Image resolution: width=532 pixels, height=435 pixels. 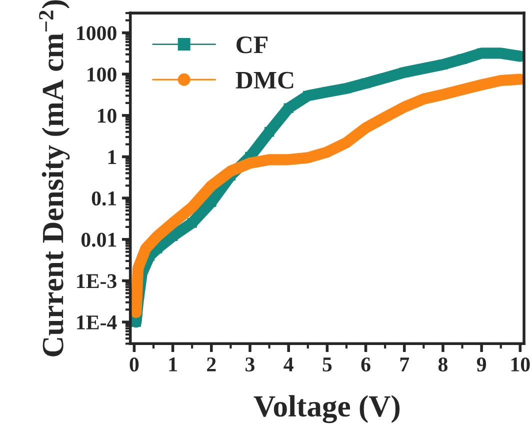 What do you see at coordinates (97, 323) in the screenshot?
I see `y-tick-label: 1E-4` at bounding box center [97, 323].